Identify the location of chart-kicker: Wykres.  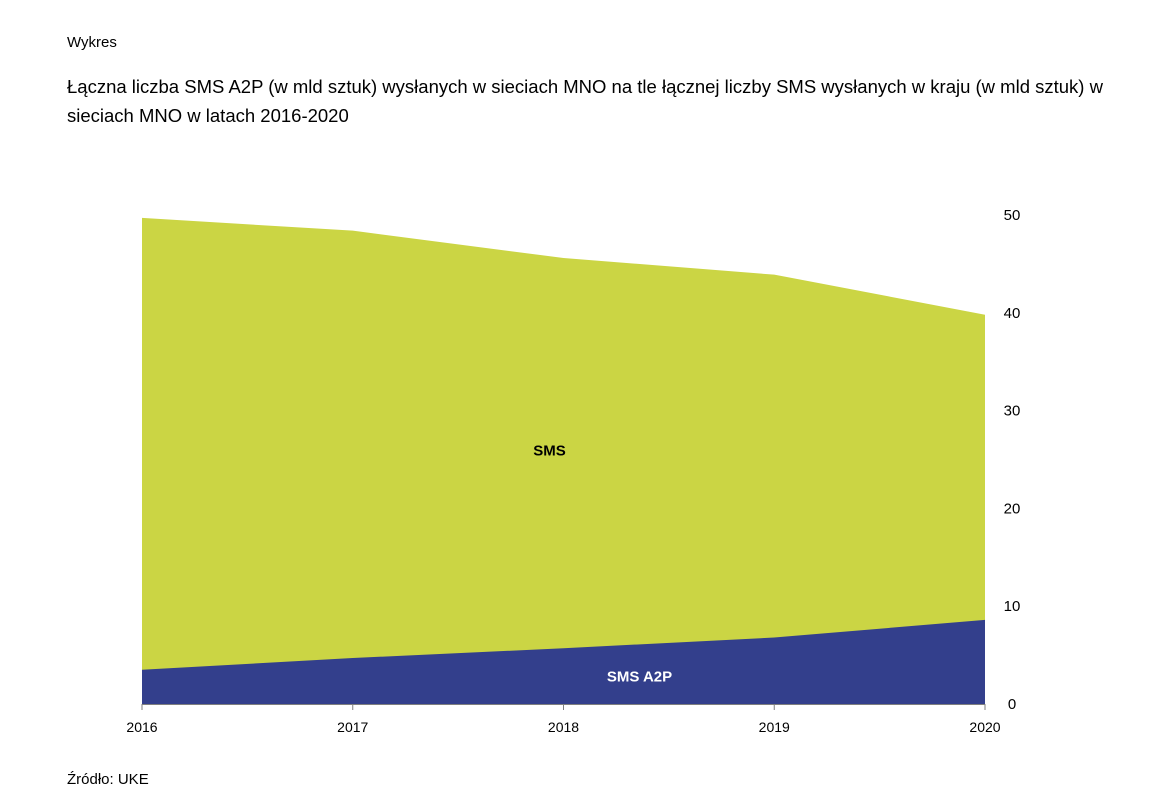
(92, 42).